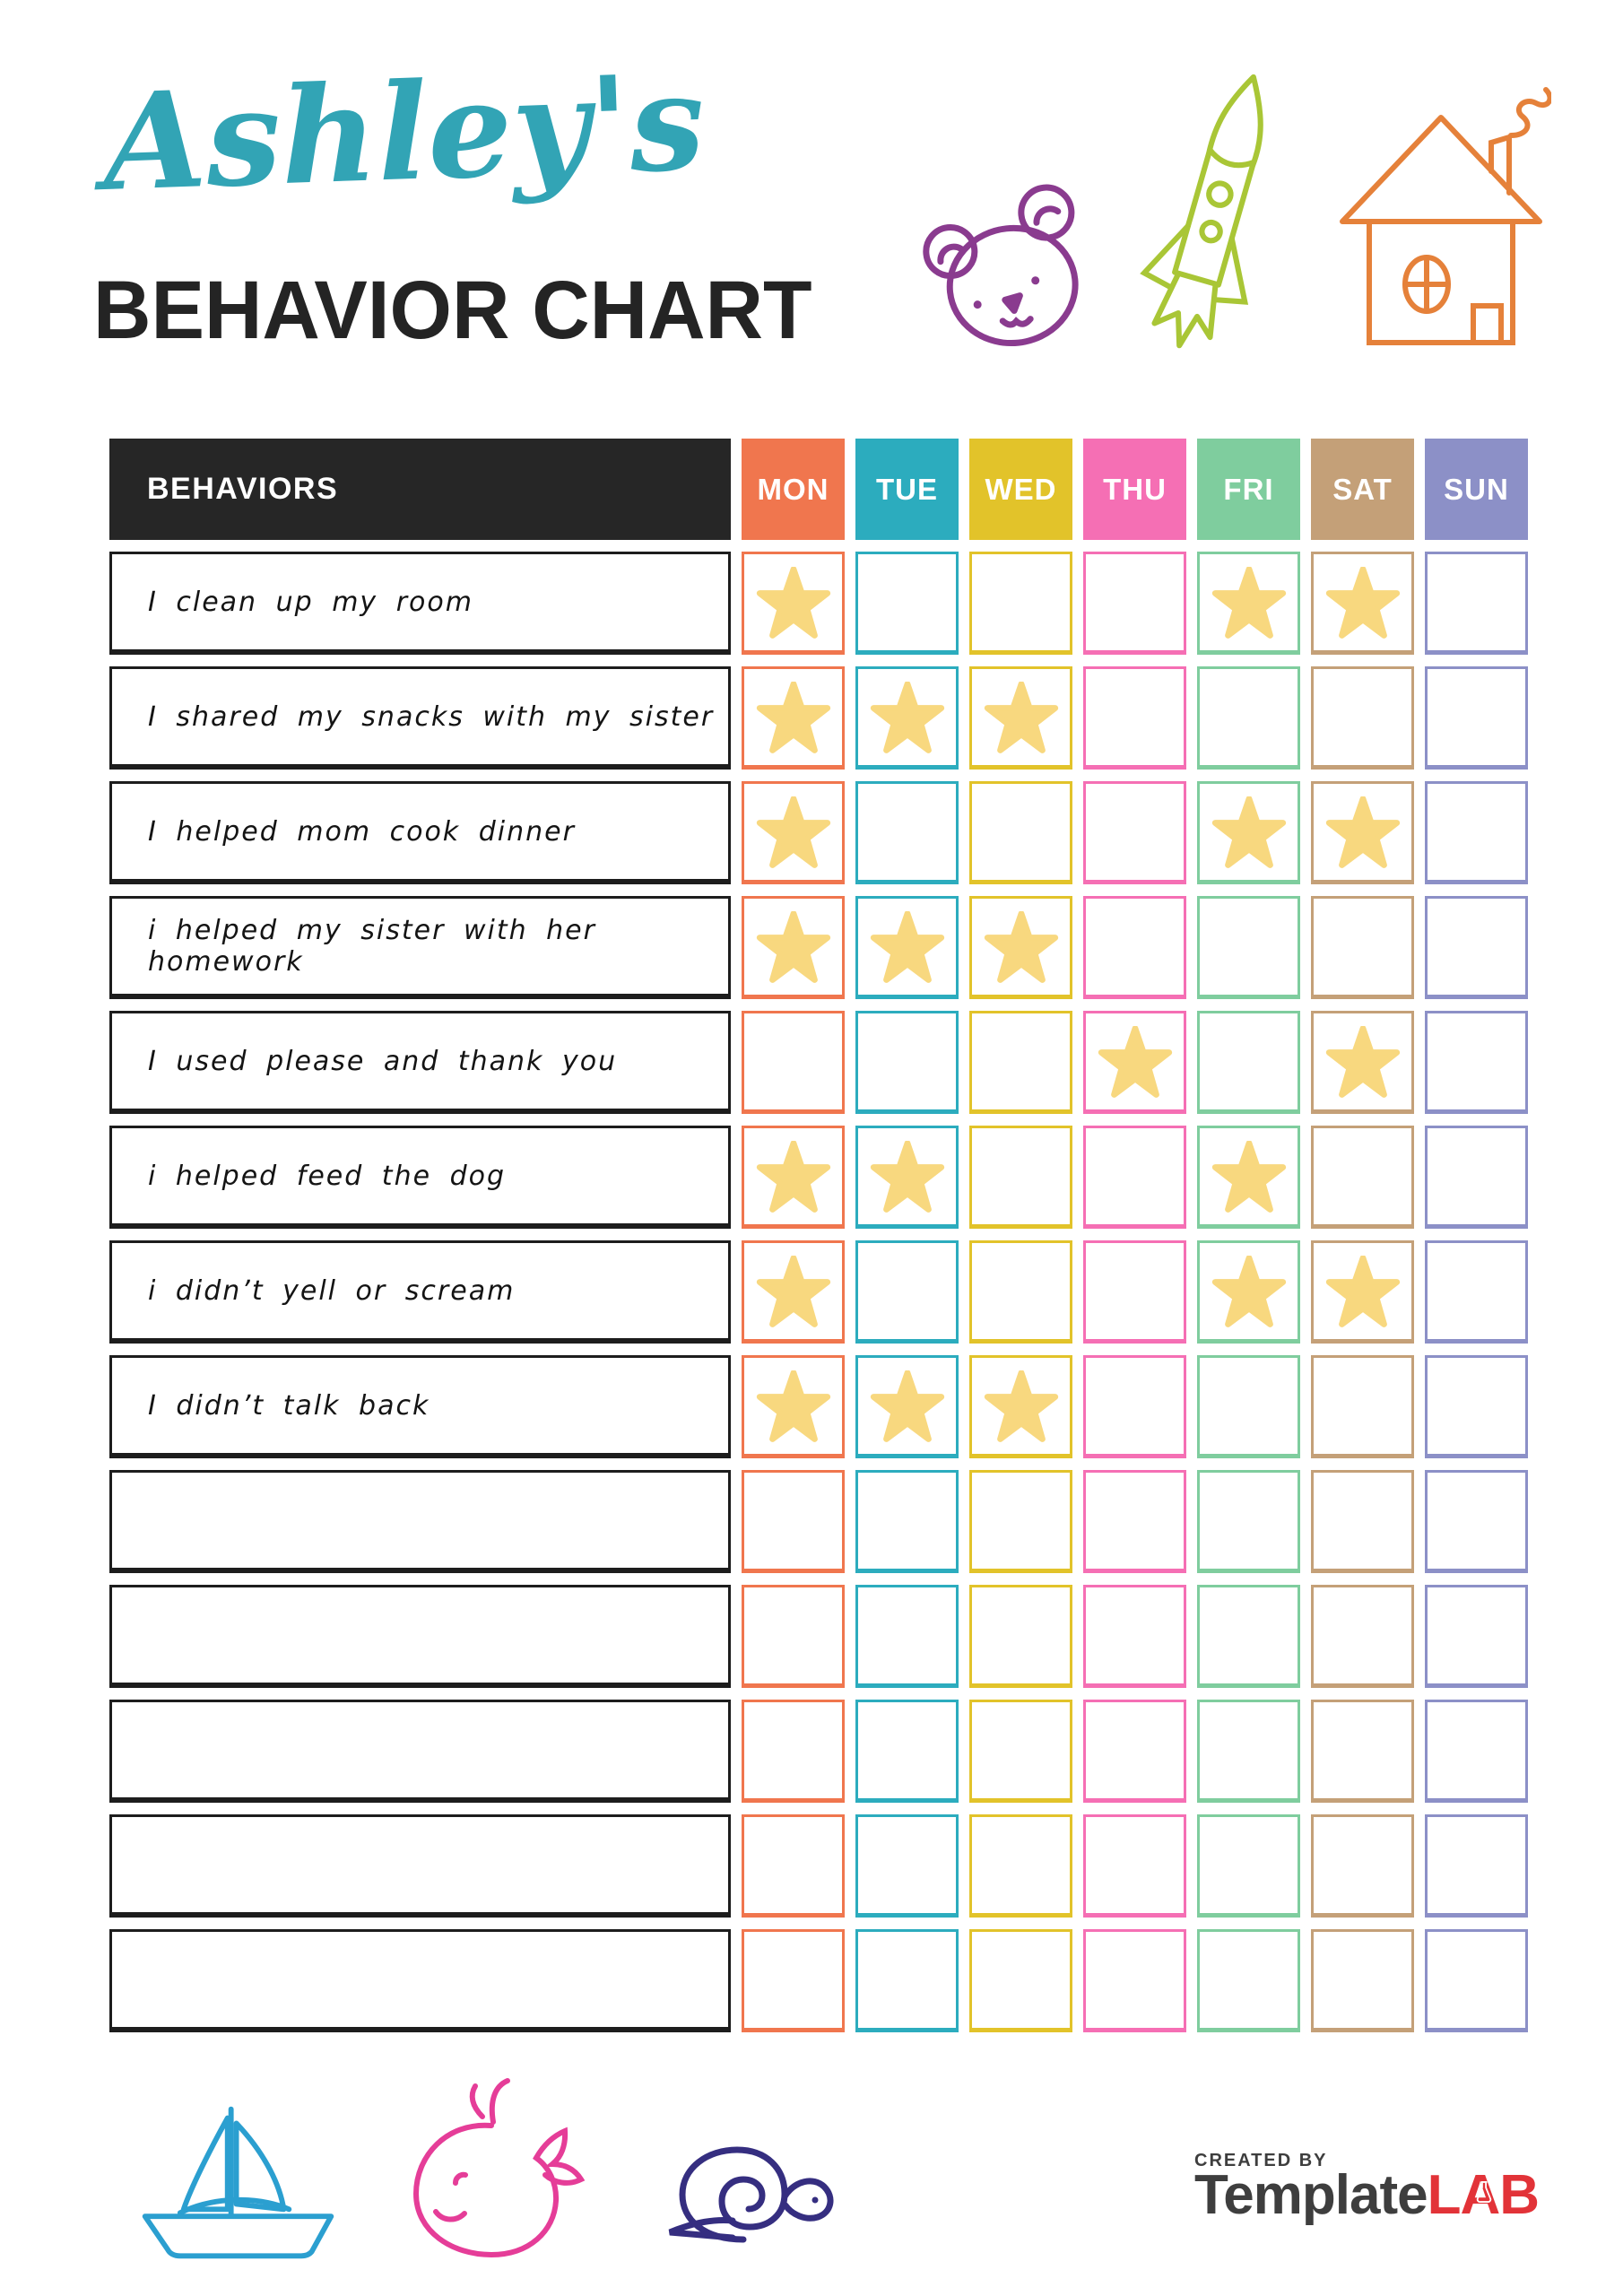 This screenshot has height=2296, width=1623. I want to click on check-cell-2-mon, so click(793, 832).